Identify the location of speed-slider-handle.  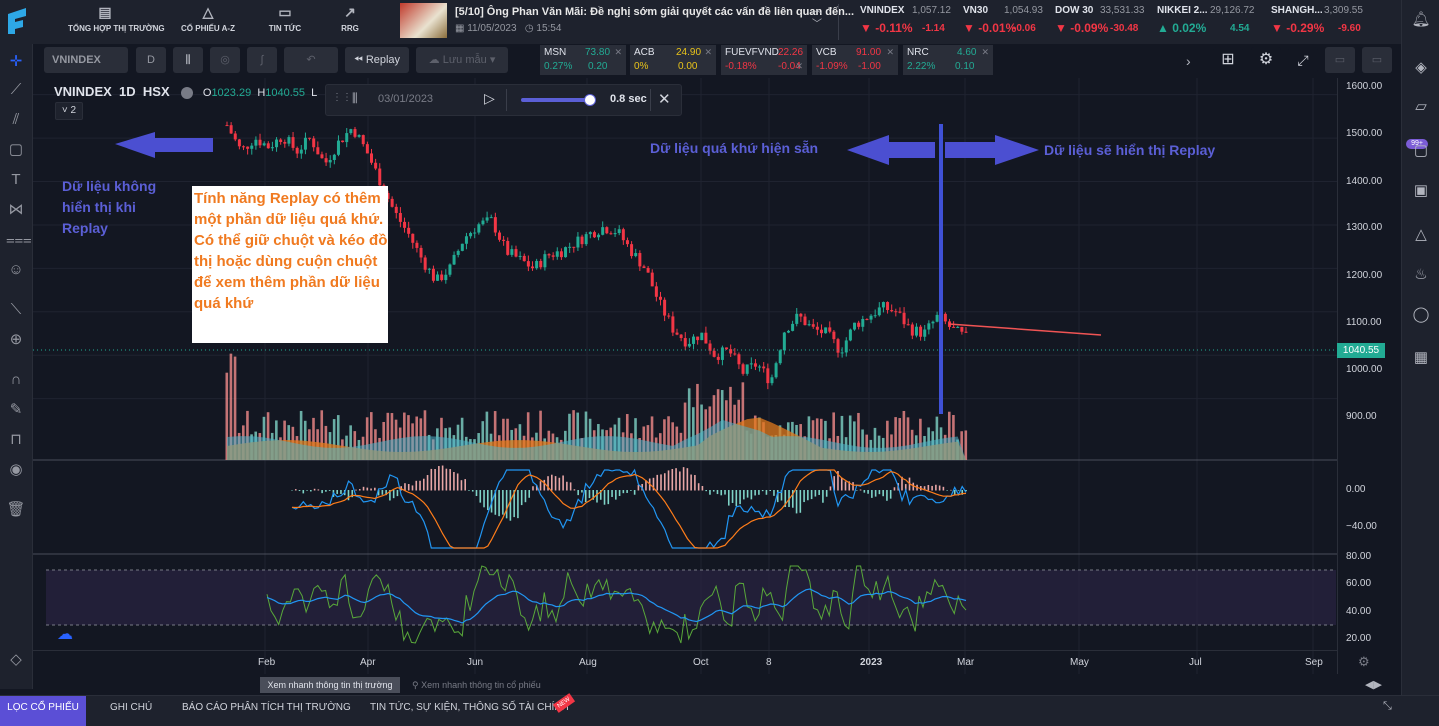
(590, 100).